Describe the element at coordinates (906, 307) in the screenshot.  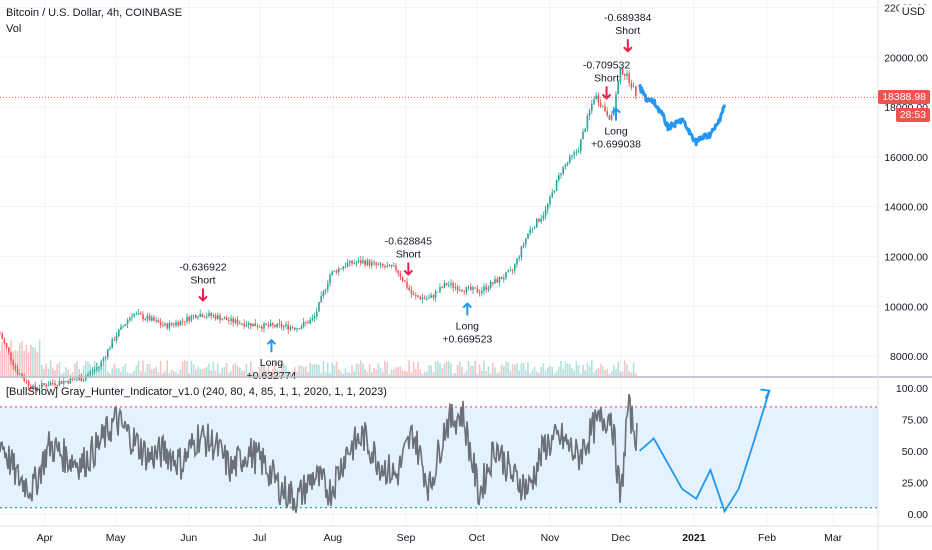
I see `y-tick-label: 10000.00` at that location.